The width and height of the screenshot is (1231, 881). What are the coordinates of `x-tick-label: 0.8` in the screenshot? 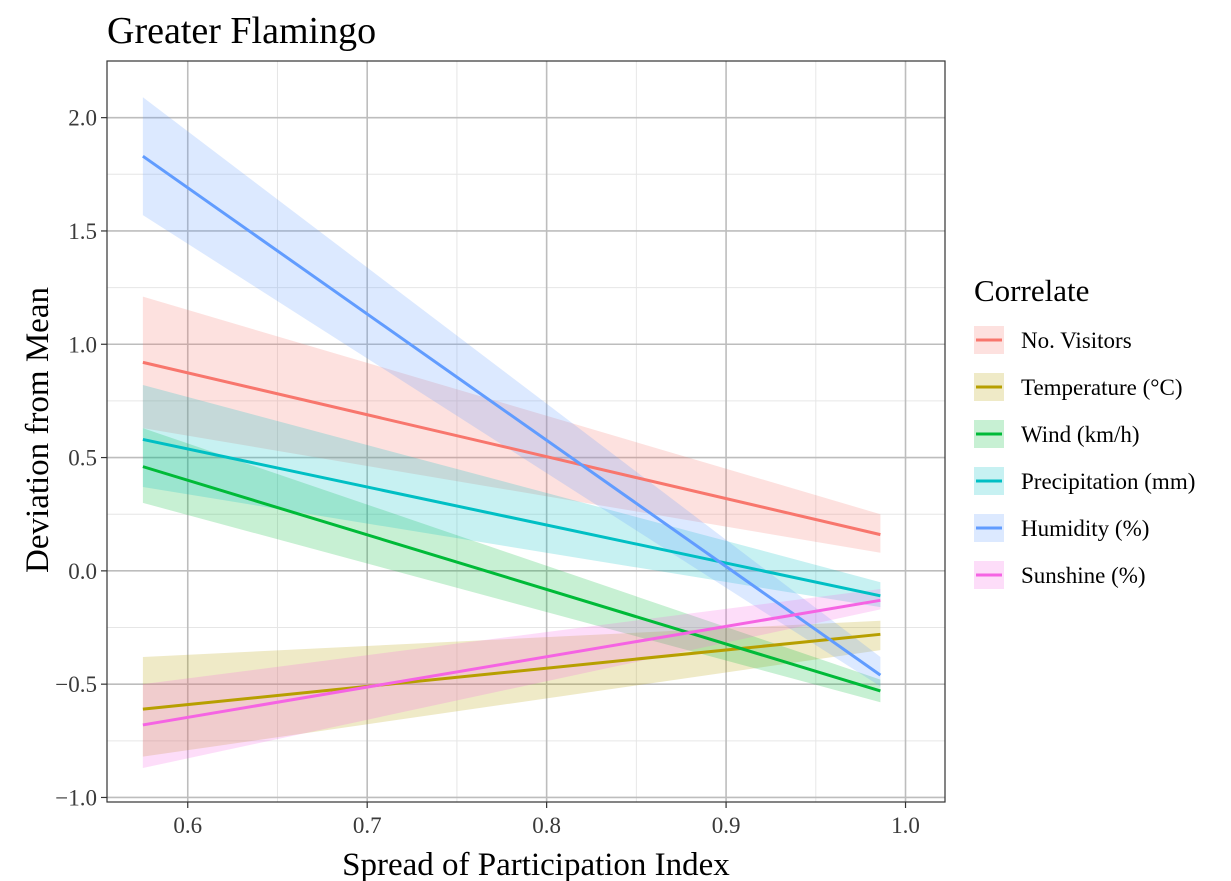 It's located at (546, 825).